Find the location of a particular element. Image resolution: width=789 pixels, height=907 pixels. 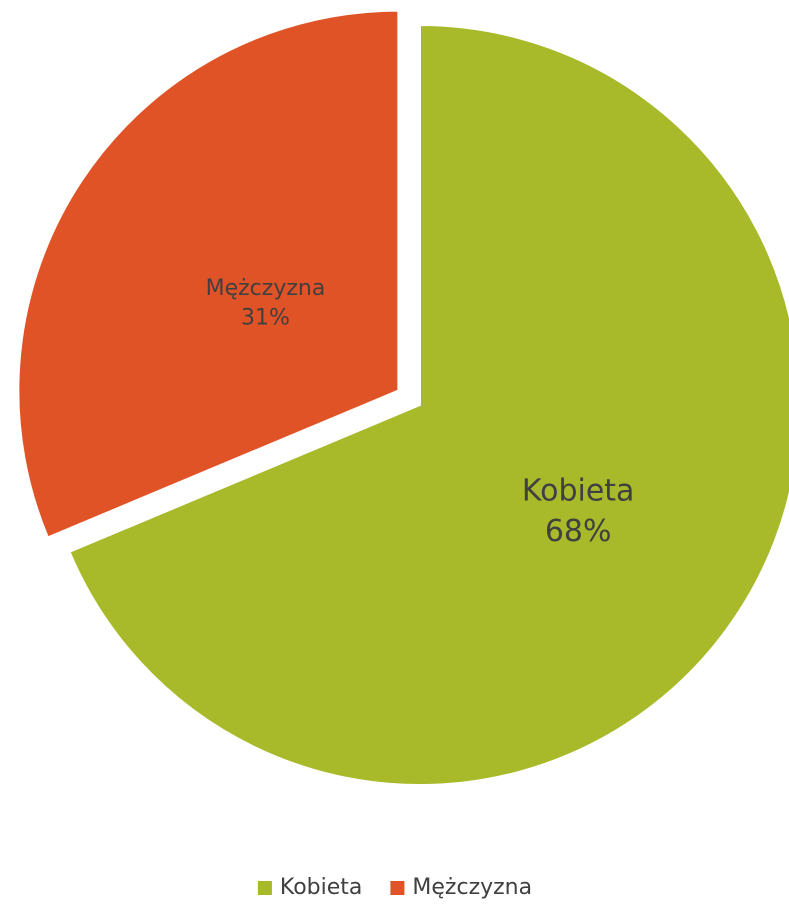

slice-label-value: 68% is located at coordinates (578, 531).